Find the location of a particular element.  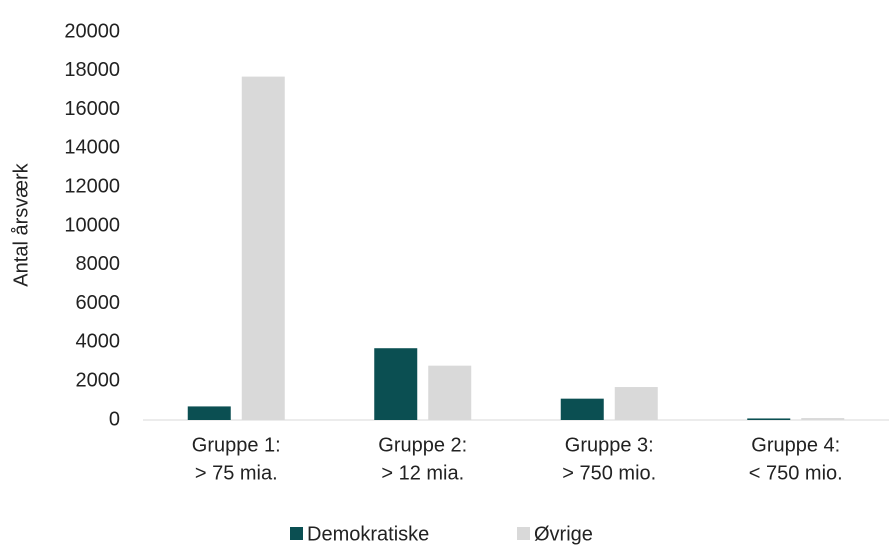

y-tick-label: 2000 is located at coordinates (98, 380).